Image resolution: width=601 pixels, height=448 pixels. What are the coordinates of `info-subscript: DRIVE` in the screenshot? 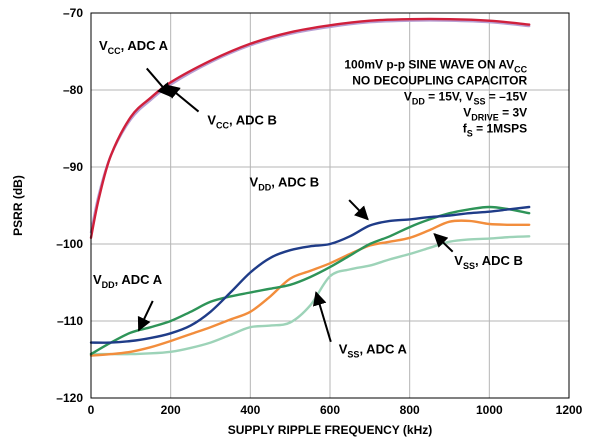 It's located at (485, 117).